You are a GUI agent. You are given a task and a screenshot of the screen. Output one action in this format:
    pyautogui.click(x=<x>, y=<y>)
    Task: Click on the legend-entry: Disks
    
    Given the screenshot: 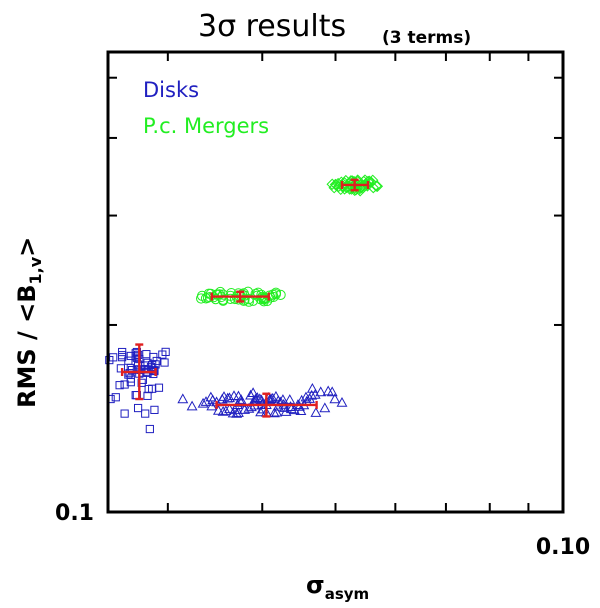 What is the action you would take?
    pyautogui.click(x=171, y=90)
    